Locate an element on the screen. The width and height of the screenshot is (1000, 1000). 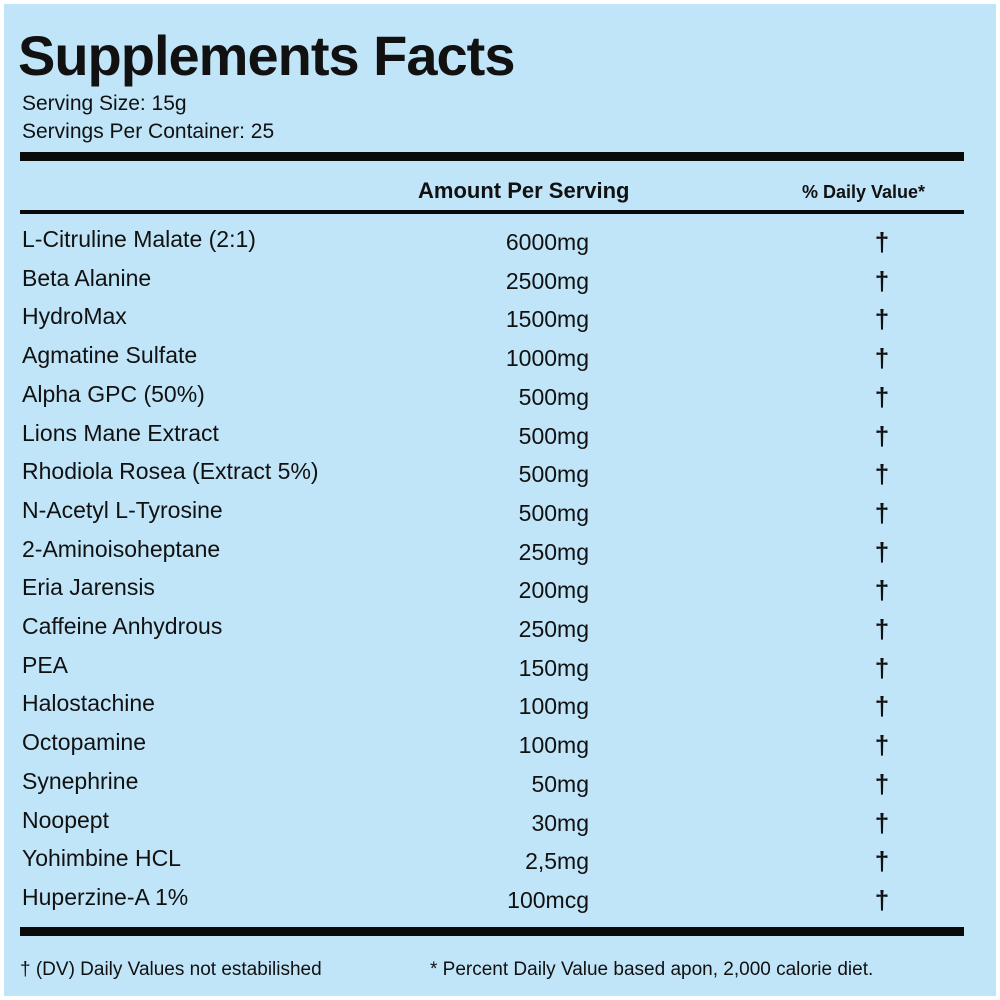
title: Supplements Facts is located at coordinates (266, 55).